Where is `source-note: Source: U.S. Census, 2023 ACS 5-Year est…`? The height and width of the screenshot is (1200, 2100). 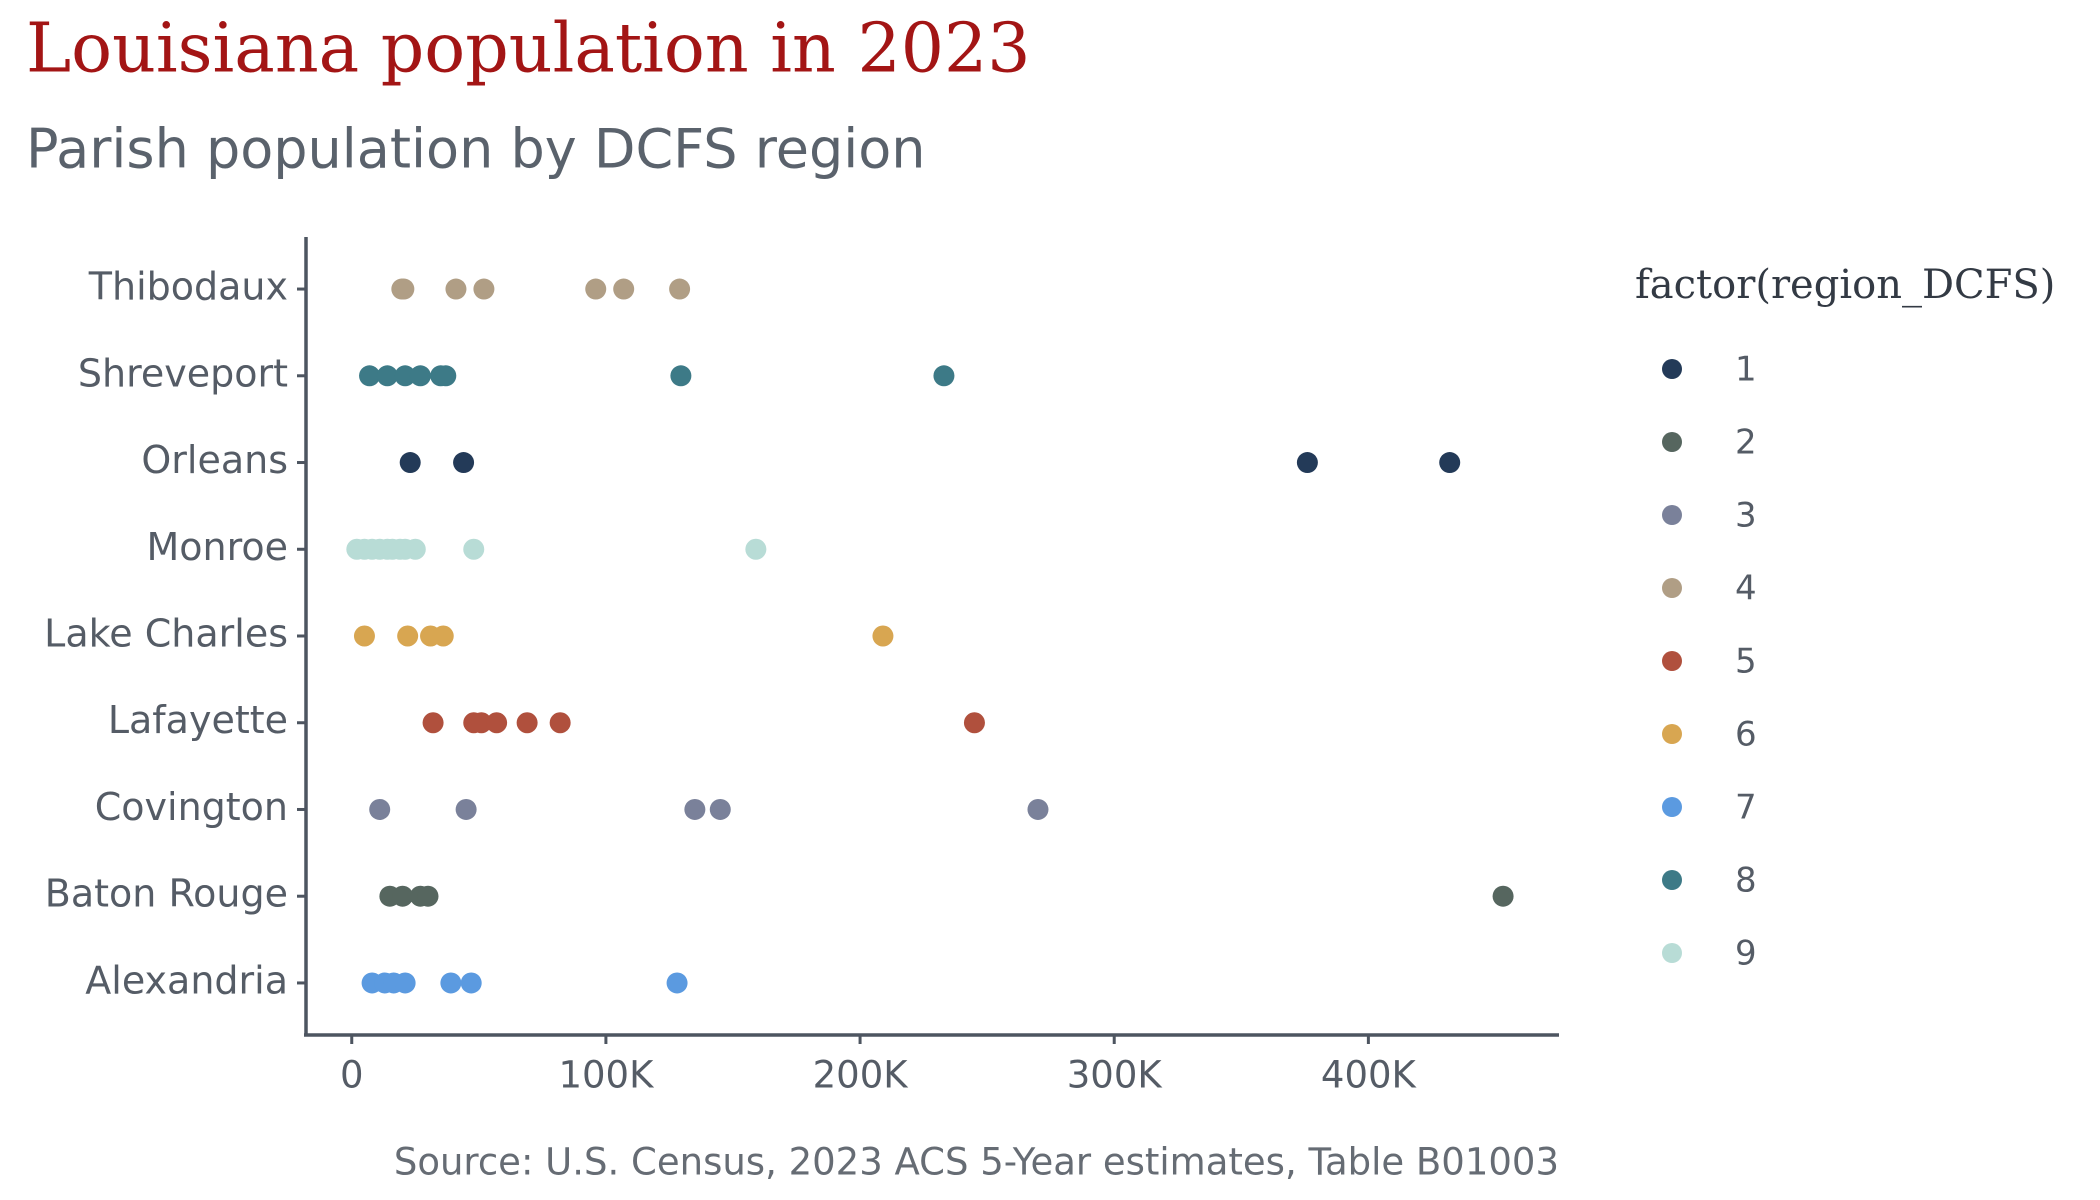 source-note: Source: U.S. Census, 2023 ACS 5-Year est… is located at coordinates (976, 1162).